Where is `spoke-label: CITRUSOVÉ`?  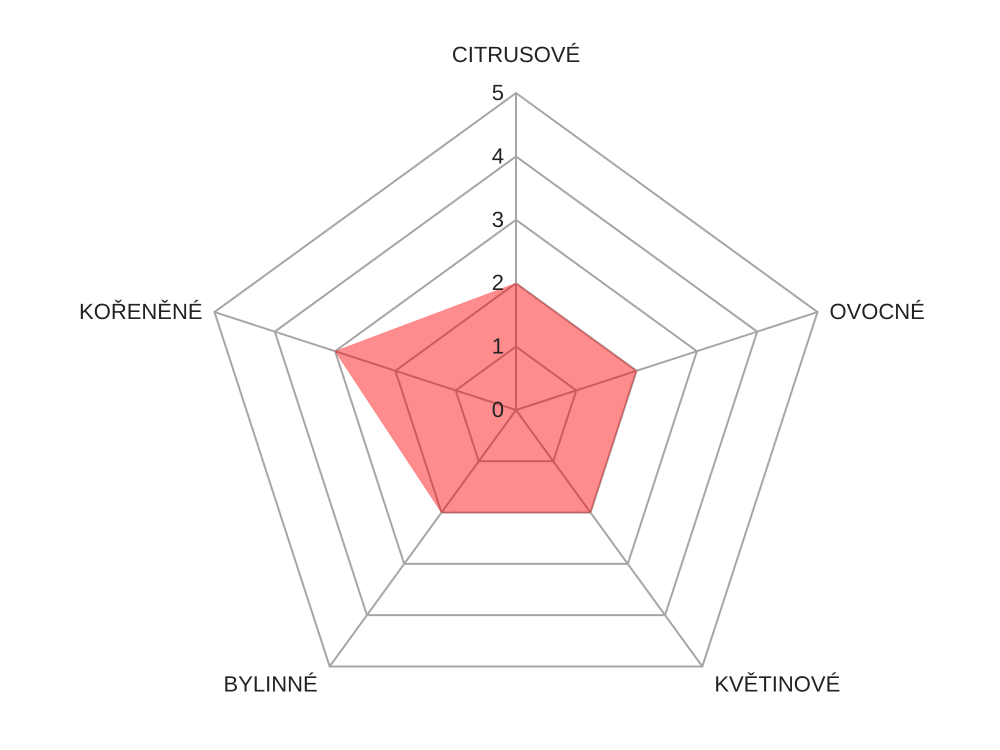
spoke-label: CITRUSOVÉ is located at coordinates (516, 54).